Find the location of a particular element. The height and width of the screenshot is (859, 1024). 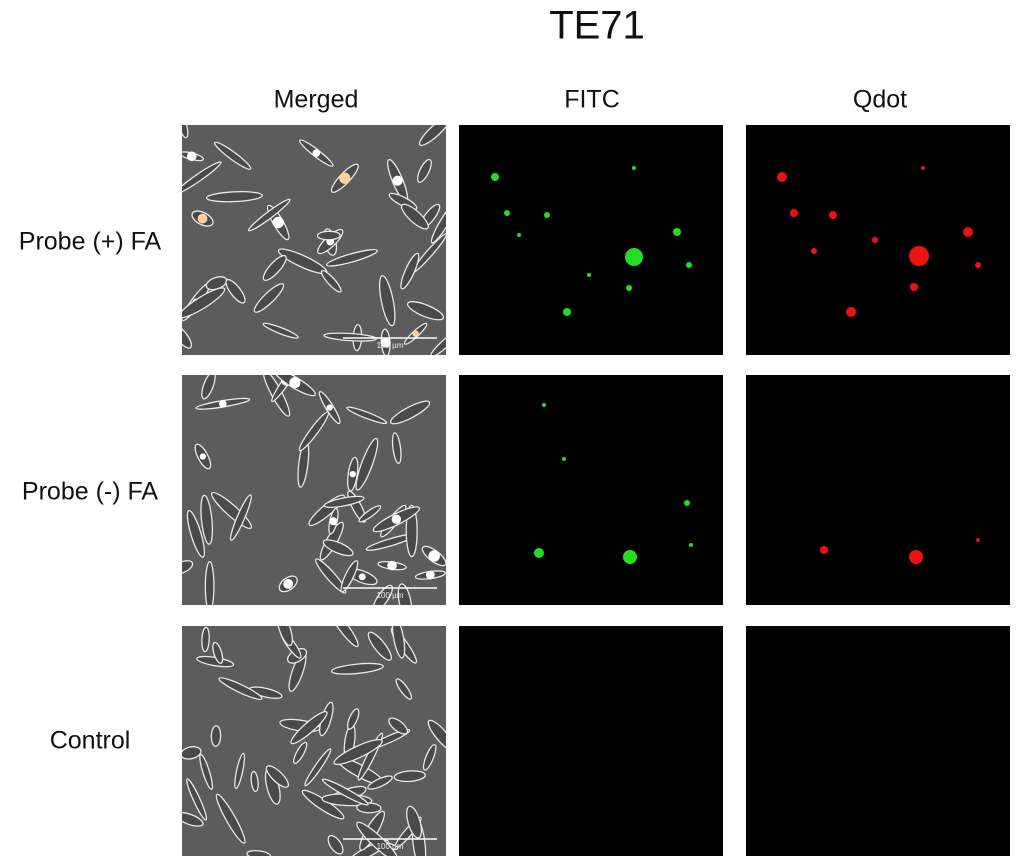

row-label: Probe (-) FA is located at coordinates (90, 492).